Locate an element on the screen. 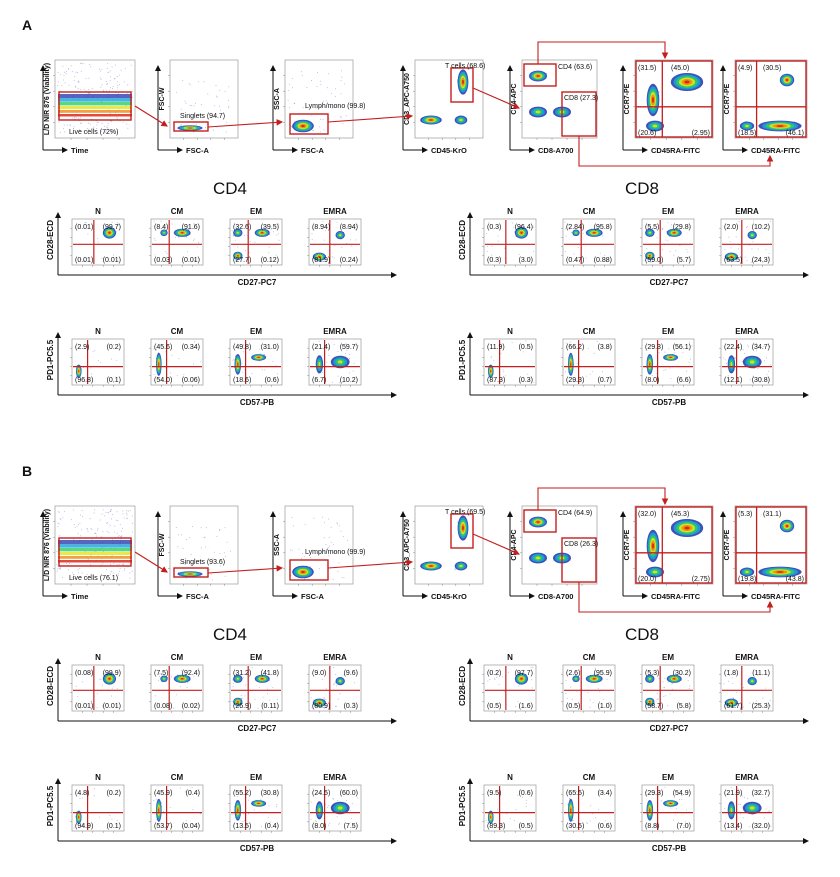  quadrant-lr-value: (0.88) is located at coordinates (603, 260).